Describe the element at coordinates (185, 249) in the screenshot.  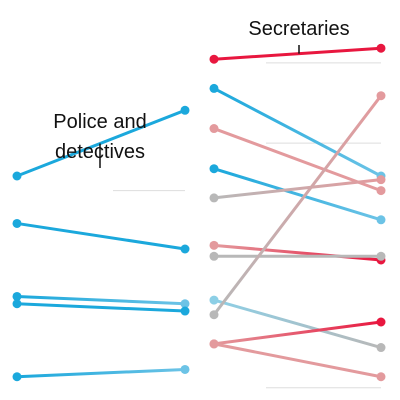
I see `left-series-1-end-point` at that location.